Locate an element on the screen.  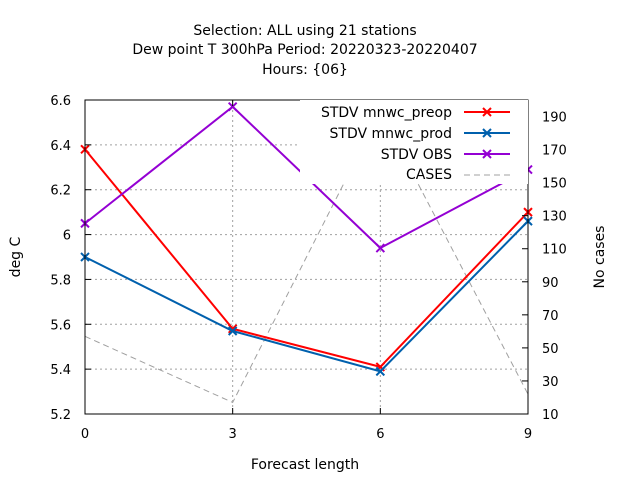
y-tick-label: 5.6 is located at coordinates (60, 325).